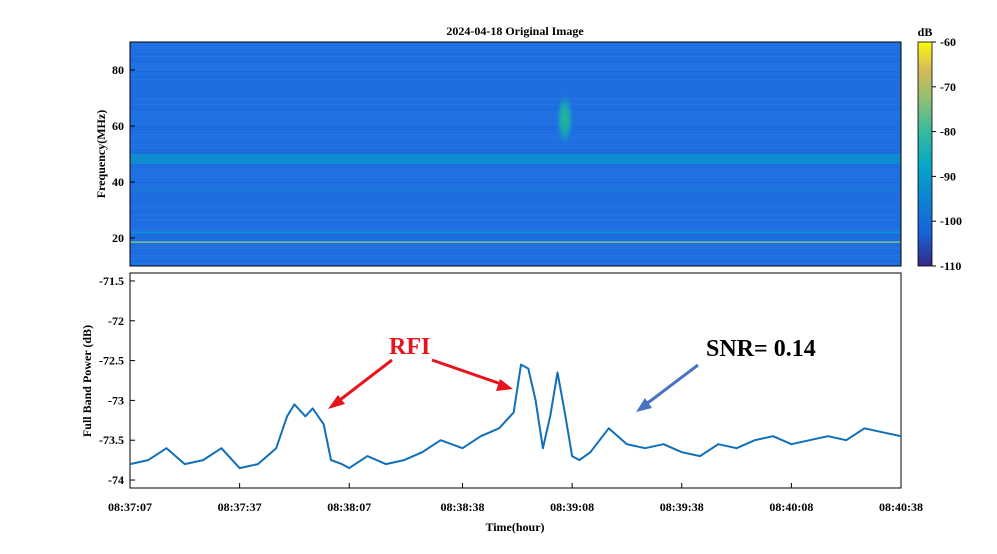 The height and width of the screenshot is (554, 997). What do you see at coordinates (948, 42) in the screenshot?
I see `colorbar-tick-label: -60` at bounding box center [948, 42].